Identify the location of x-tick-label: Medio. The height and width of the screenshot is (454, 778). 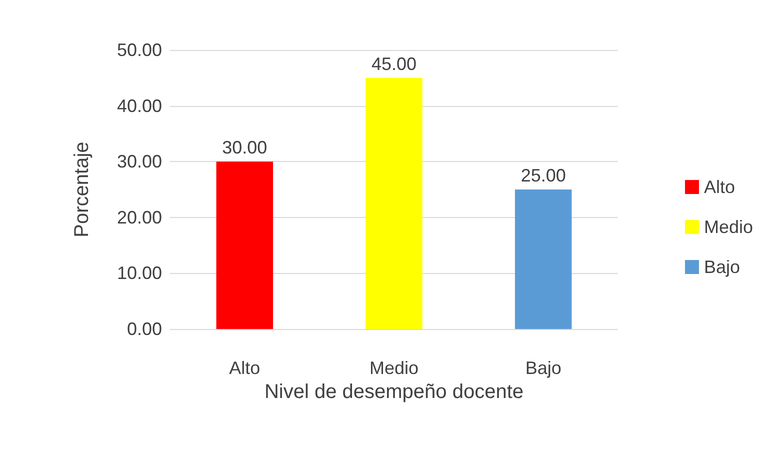
(394, 368).